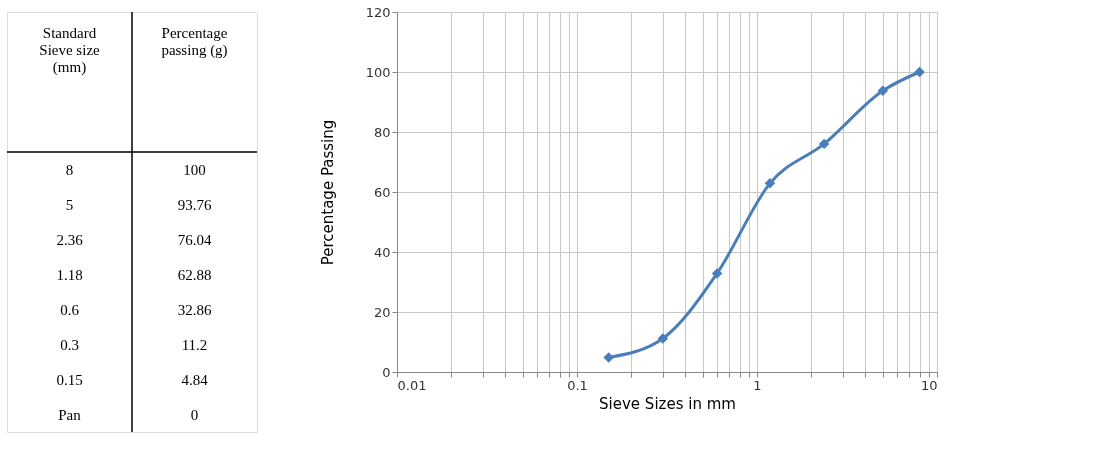 The height and width of the screenshot is (470, 1116). Describe the element at coordinates (382, 132) in the screenshot. I see `y-tick-label: 80` at that location.